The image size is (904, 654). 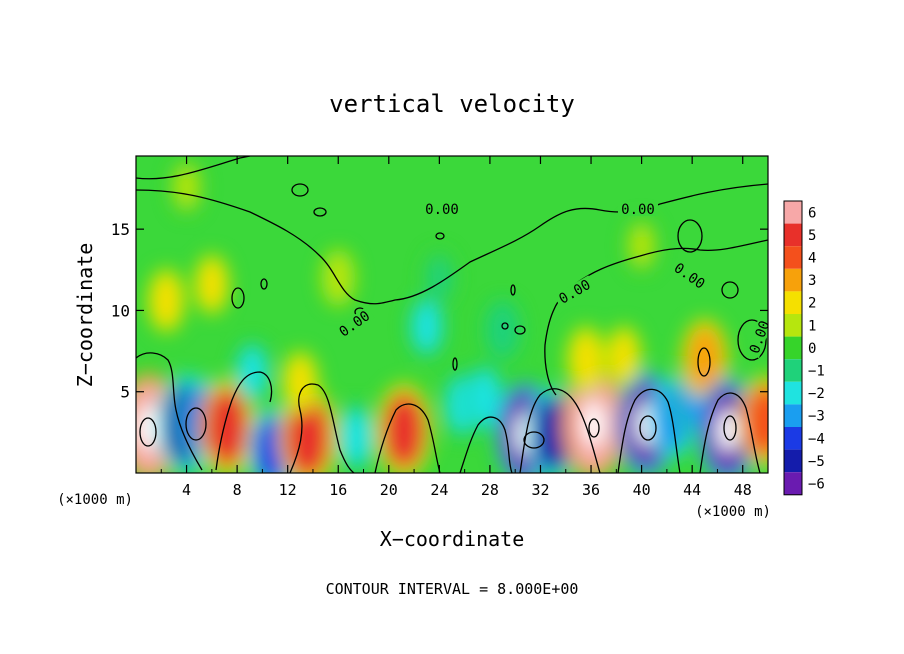 What do you see at coordinates (237, 490) in the screenshot?
I see `x-tick-label: 8` at bounding box center [237, 490].